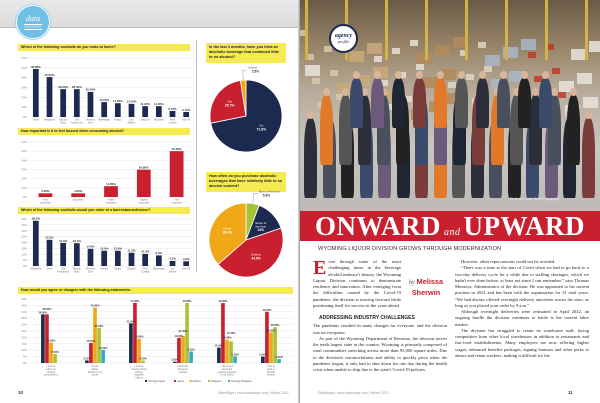 This screenshot has height=403, width=600. What do you see at coordinates (117, 120) in the screenshot?
I see `category-label: Mojito` at bounding box center [117, 120].